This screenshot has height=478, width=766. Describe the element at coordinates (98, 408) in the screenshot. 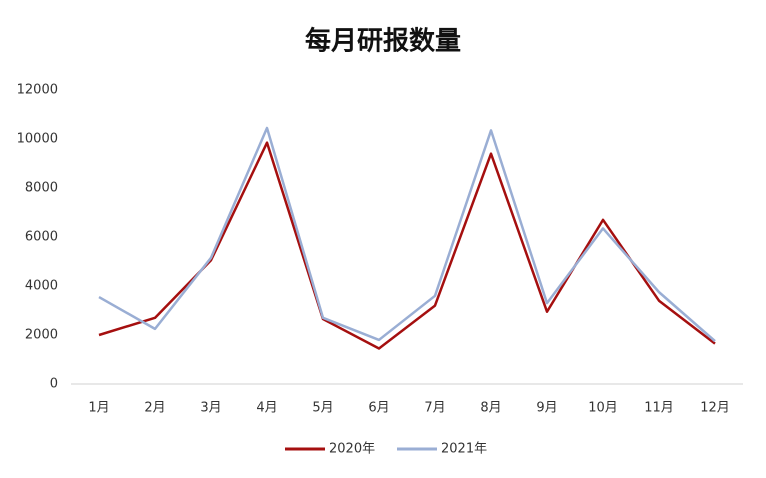

I see `x-tick-label: 1月` at that location.